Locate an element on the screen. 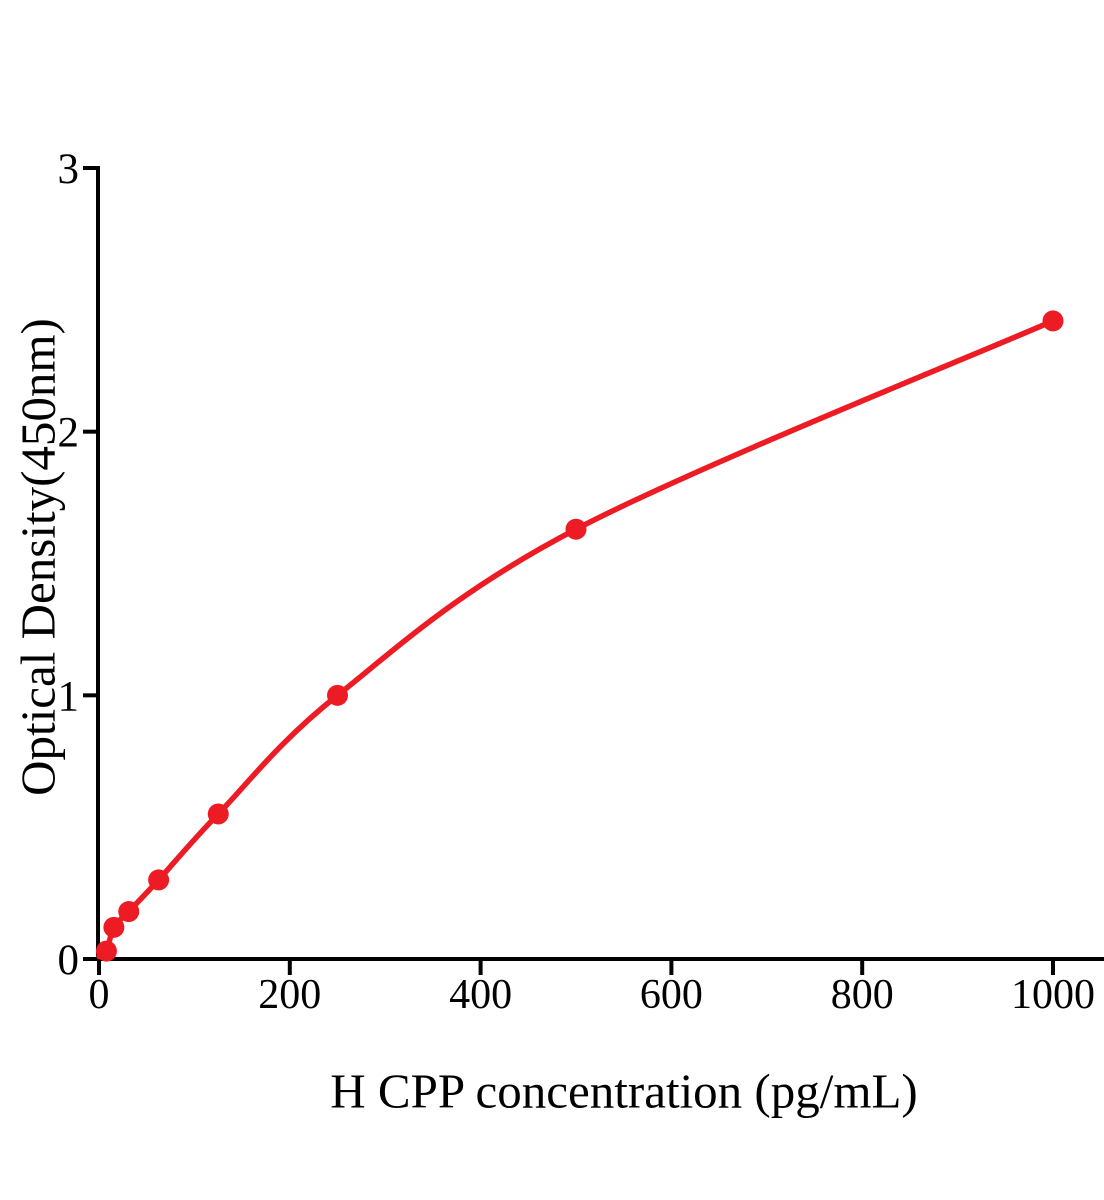 This screenshot has width=1104, height=1200. y-tick-label: 3 is located at coordinates (69, 169).